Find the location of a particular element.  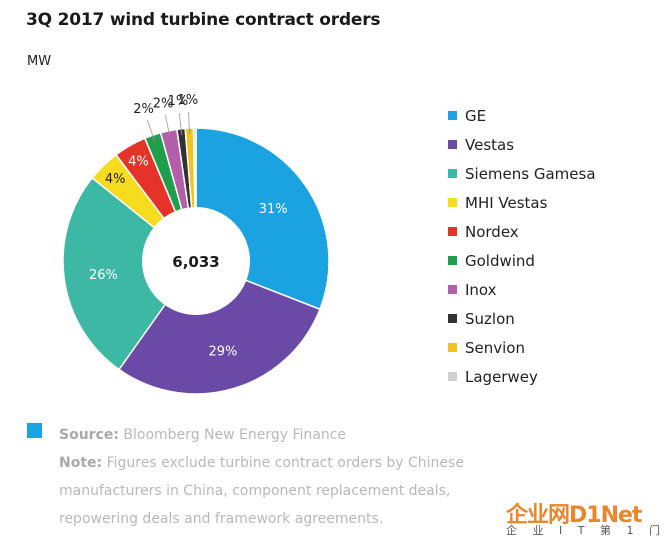

legend-label: GE is located at coordinates (476, 115).